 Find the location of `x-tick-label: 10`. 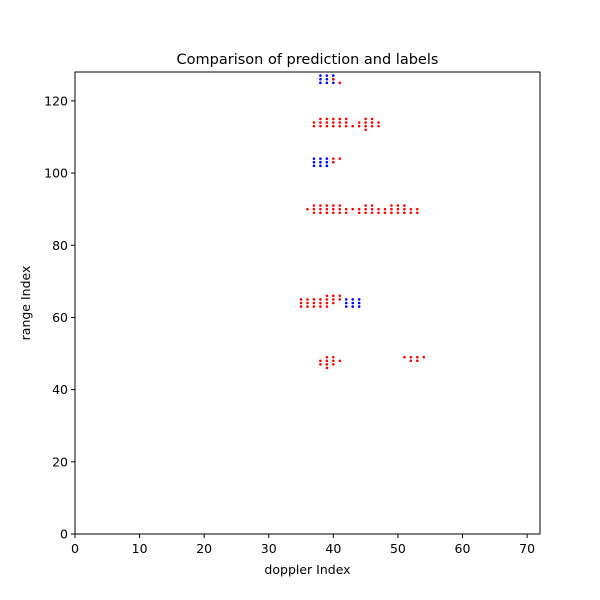

x-tick-label: 10 is located at coordinates (140, 548).